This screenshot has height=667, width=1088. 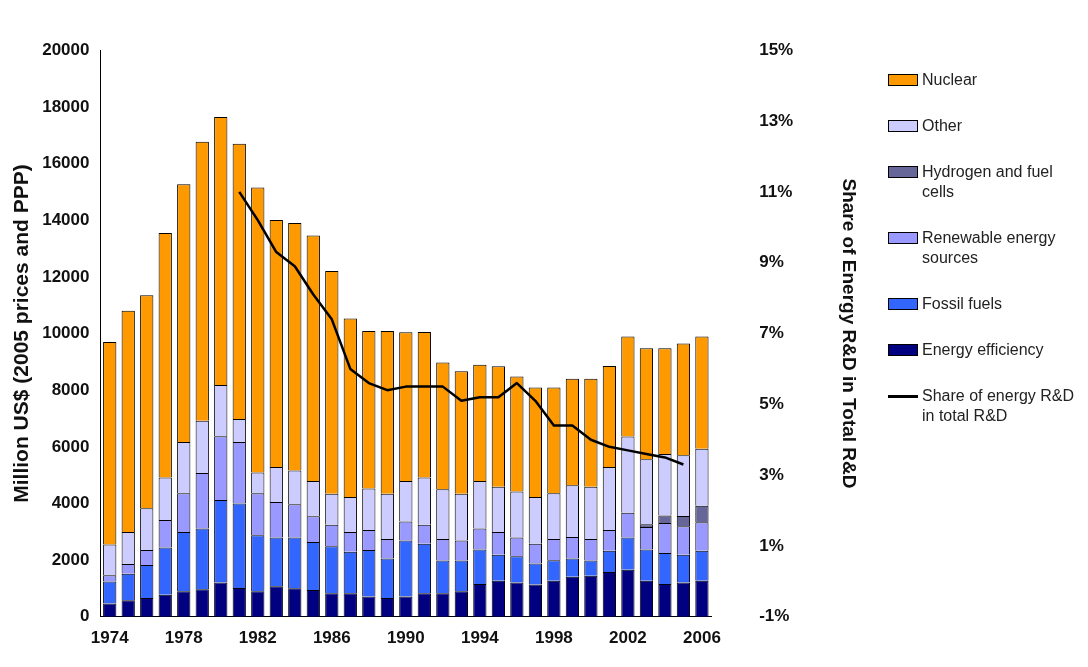 I want to click on x-tick-label: 1978, so click(x=183, y=637).